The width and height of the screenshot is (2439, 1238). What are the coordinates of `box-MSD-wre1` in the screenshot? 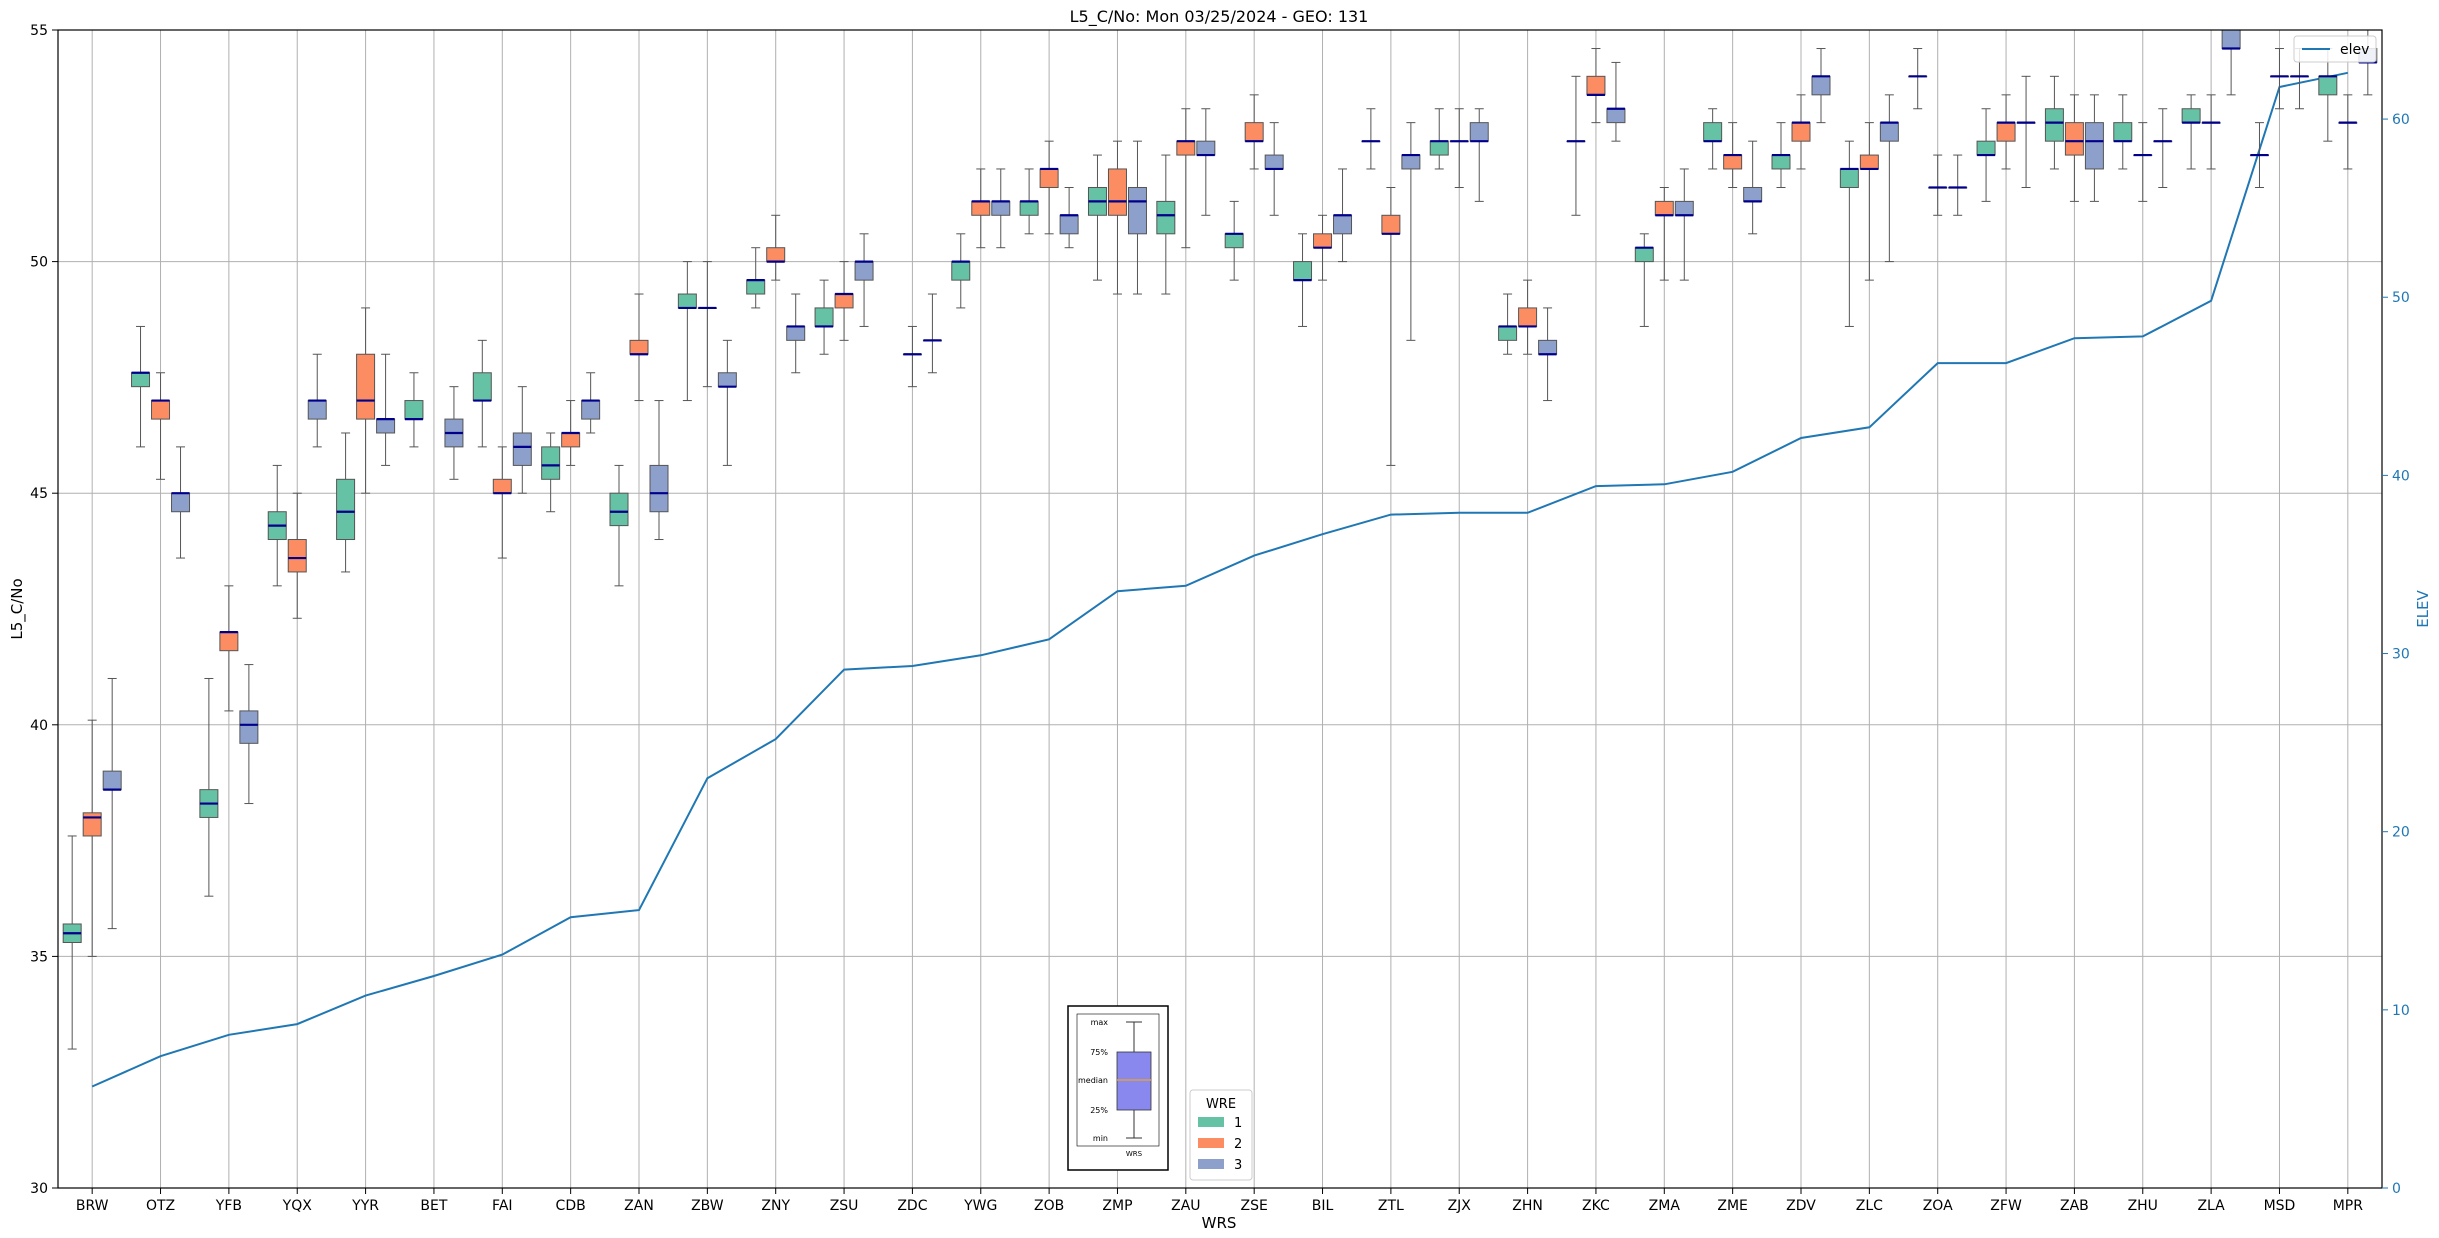 It's located at (2259, 155).